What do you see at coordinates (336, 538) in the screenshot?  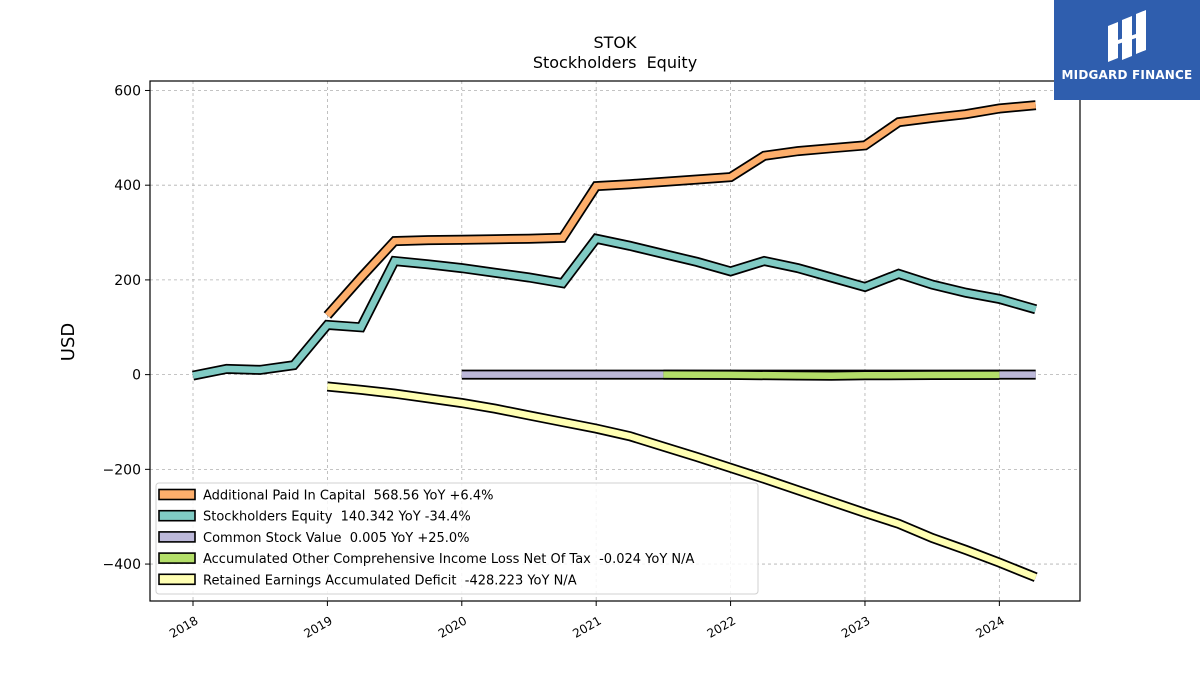 I see `legend-label: Common Stock Value 0.005 YoY +25.0%` at bounding box center [336, 538].